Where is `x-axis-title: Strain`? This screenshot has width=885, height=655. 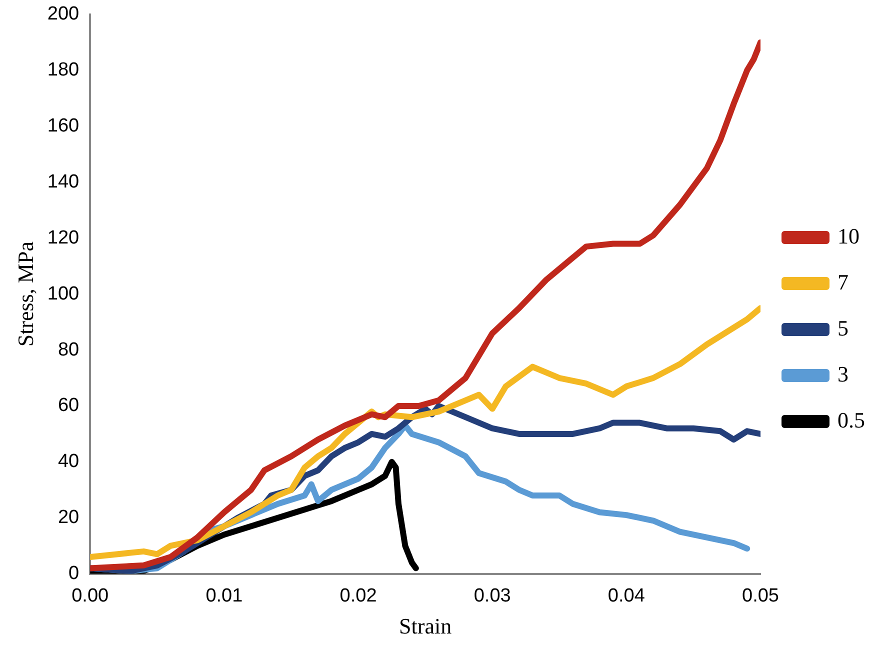 x-axis-title: Strain is located at coordinates (425, 626).